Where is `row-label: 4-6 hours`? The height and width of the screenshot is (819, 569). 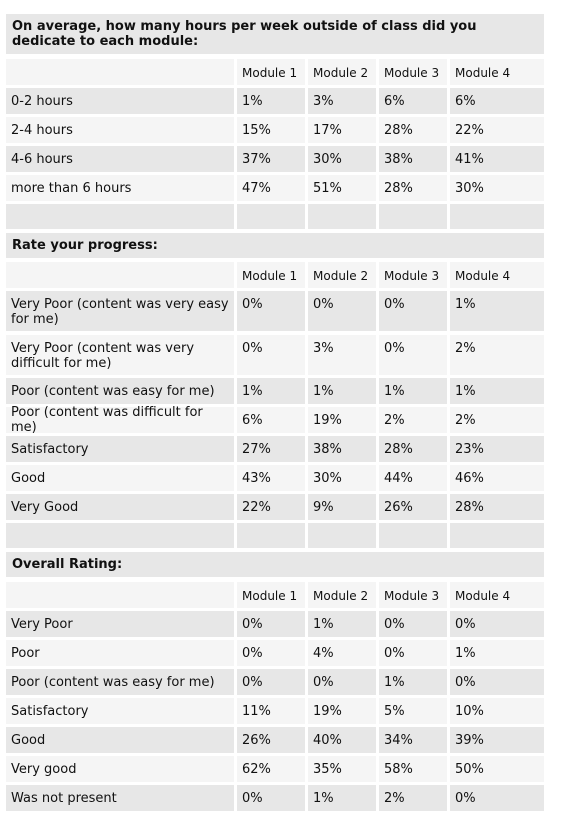 row-label: 4-6 hours is located at coordinates (120, 159).